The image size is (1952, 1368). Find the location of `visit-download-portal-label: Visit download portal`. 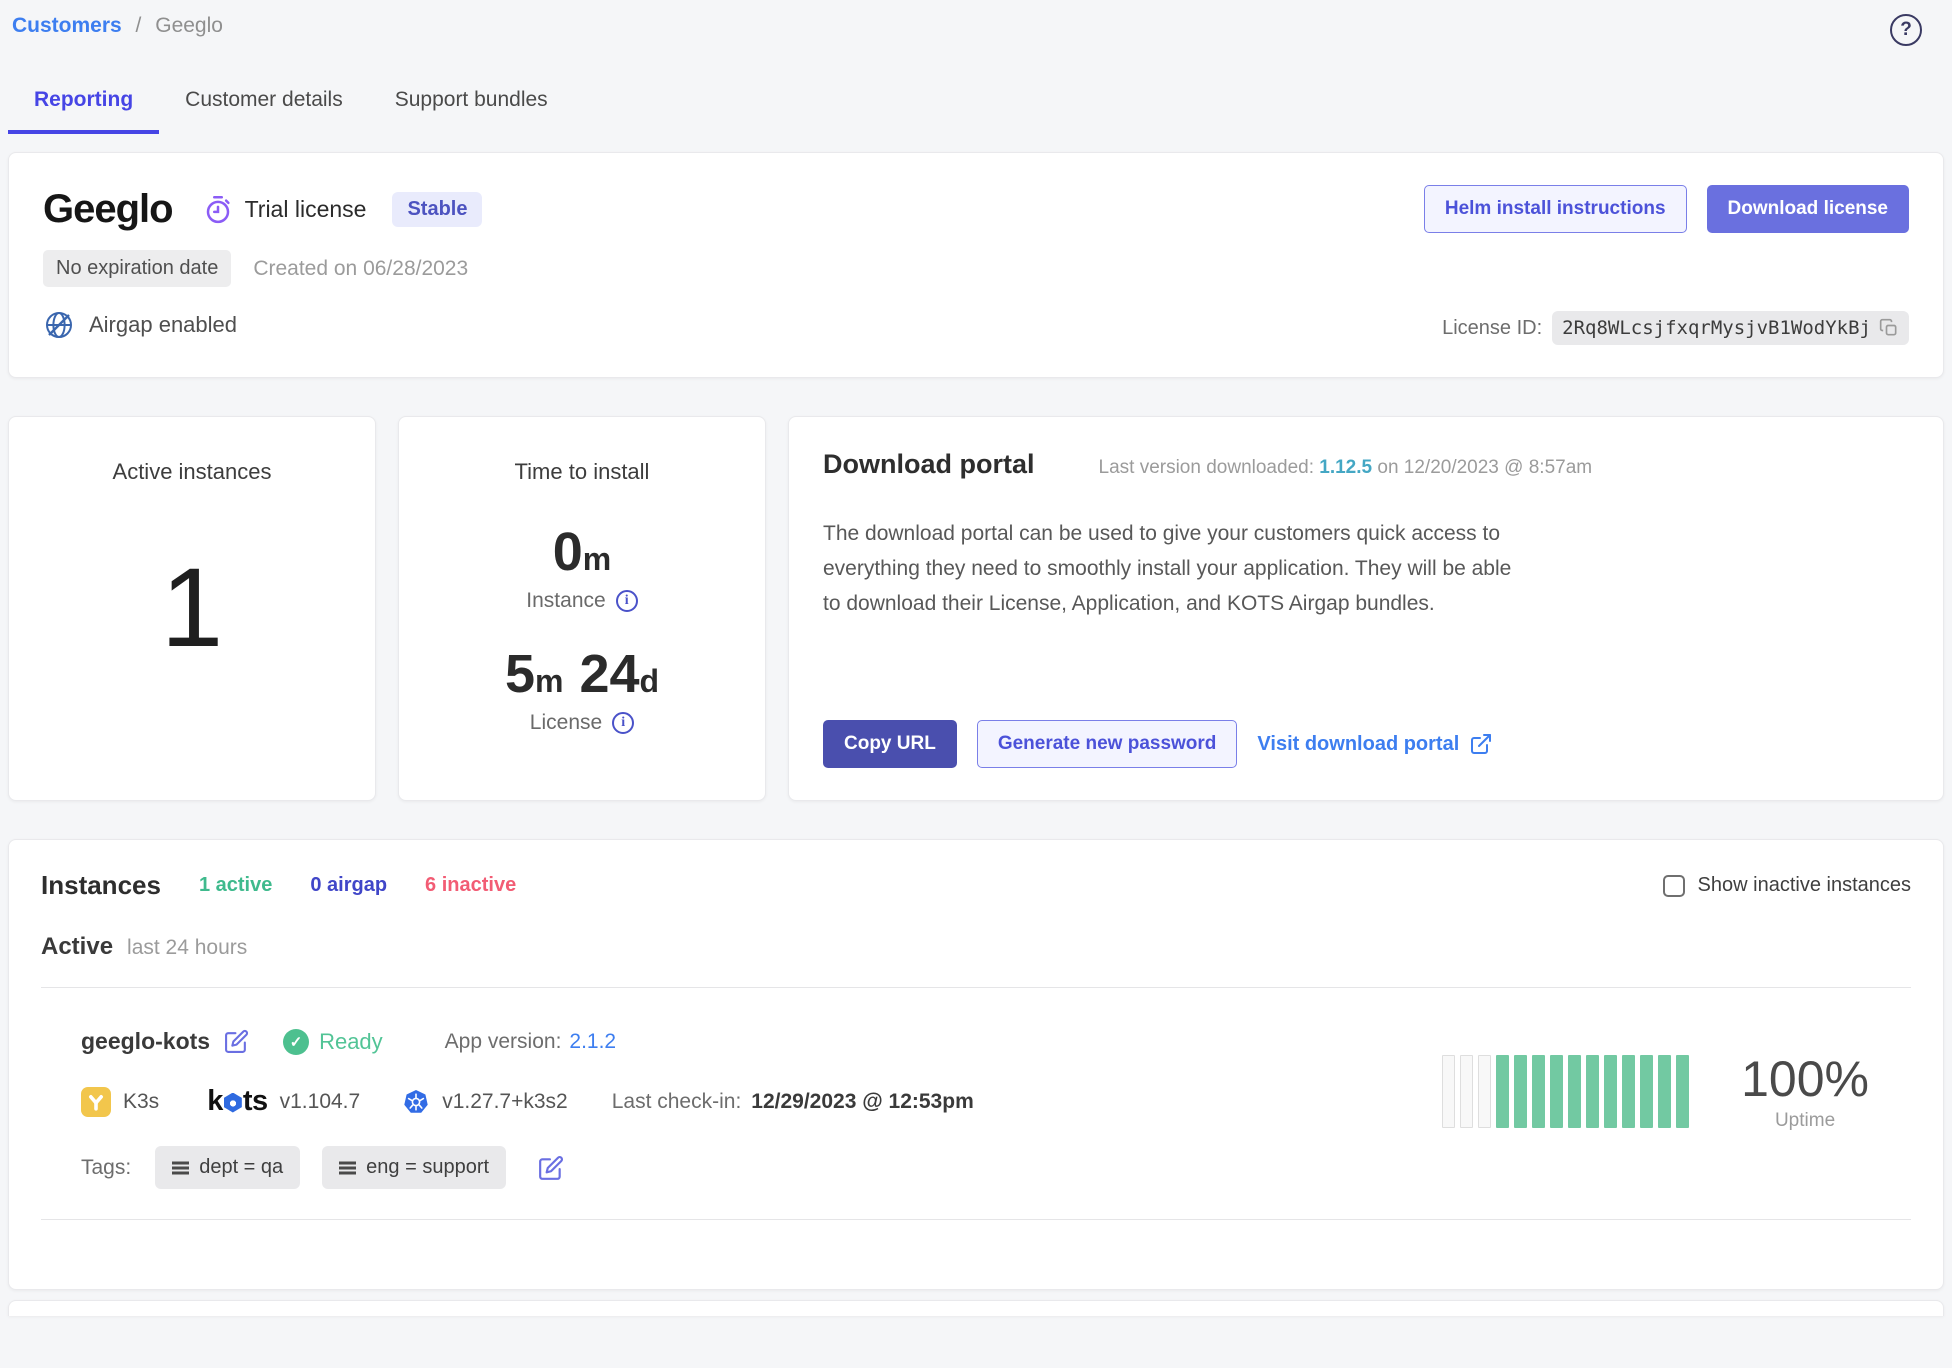

visit-download-portal-label: Visit download portal is located at coordinates (1358, 743).